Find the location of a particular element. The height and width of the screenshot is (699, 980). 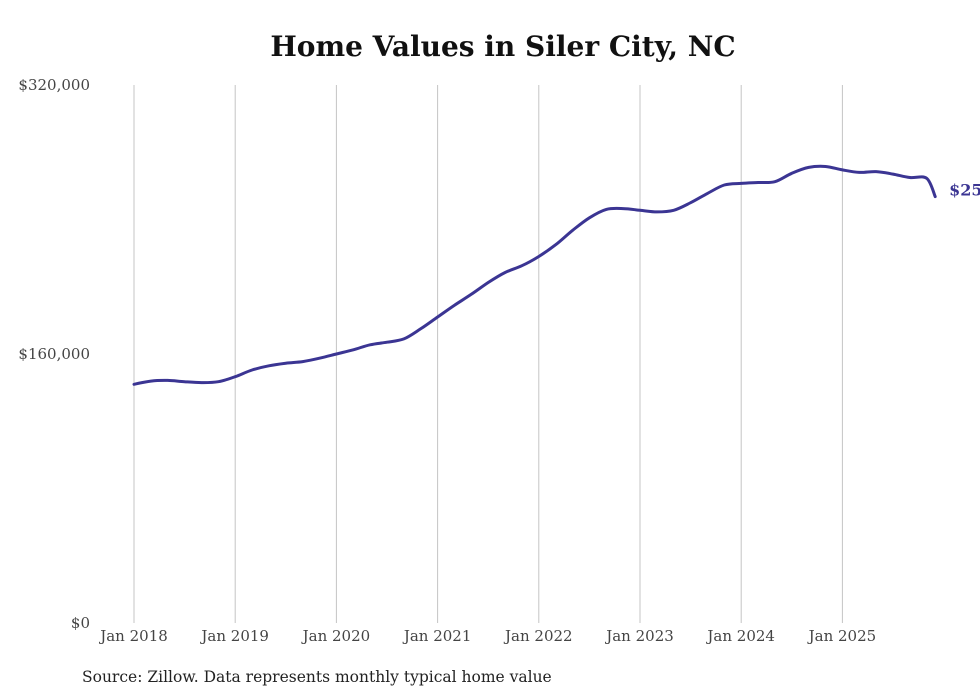

x-tick-label: Jan 2023 is located at coordinates (639, 636).